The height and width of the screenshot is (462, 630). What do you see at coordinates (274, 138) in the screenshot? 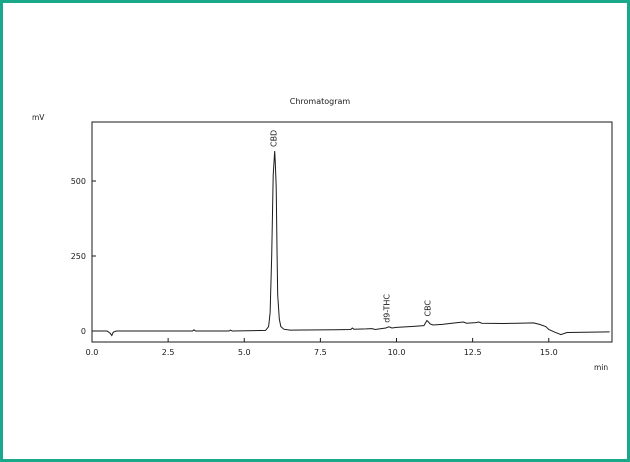
I see `peak-label: CBD` at bounding box center [274, 138].